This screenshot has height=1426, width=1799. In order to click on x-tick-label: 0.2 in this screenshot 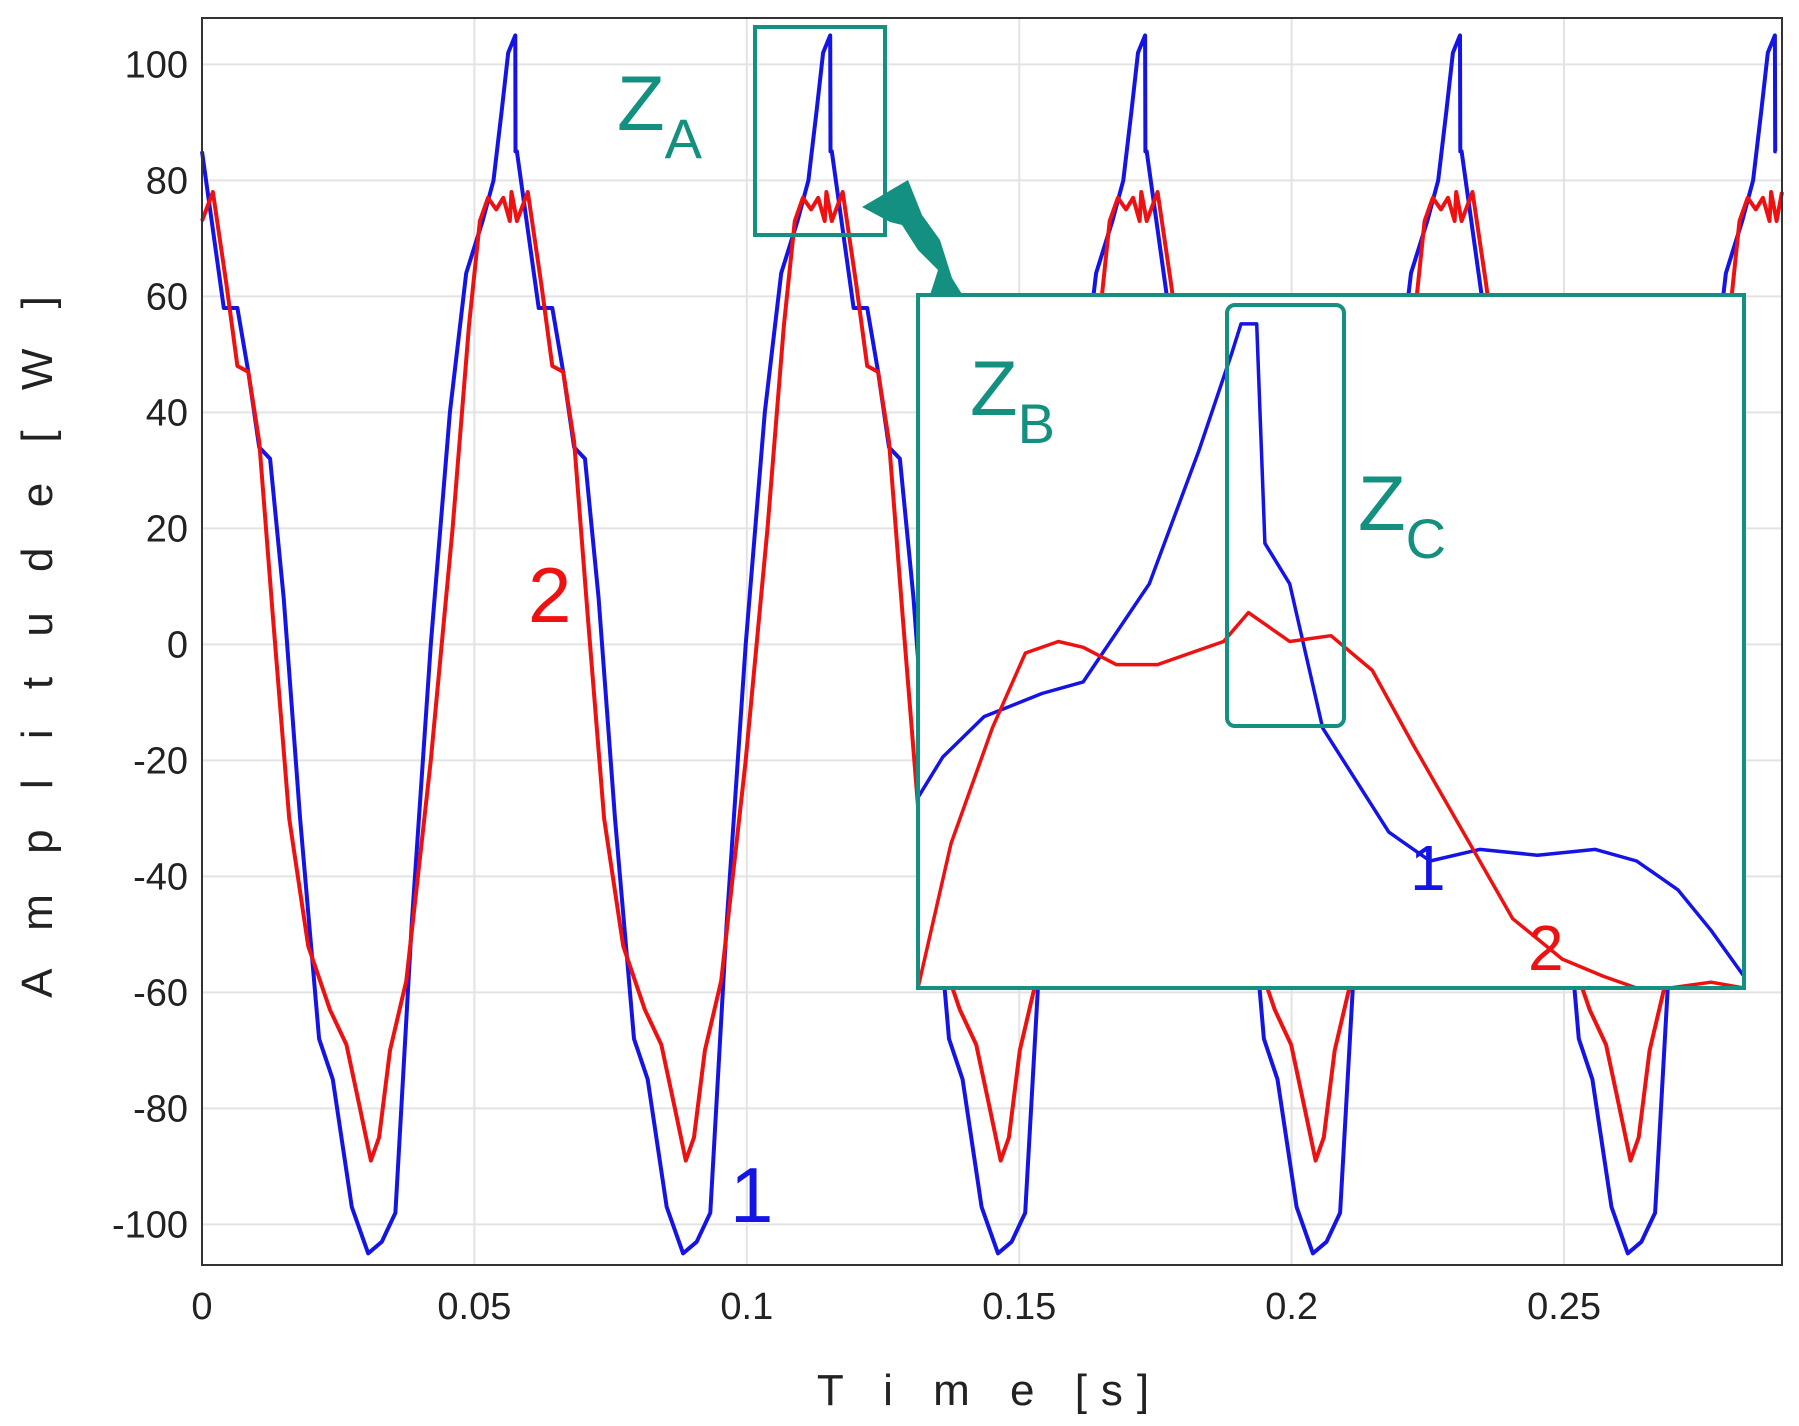, I will do `click(1291, 1307)`.